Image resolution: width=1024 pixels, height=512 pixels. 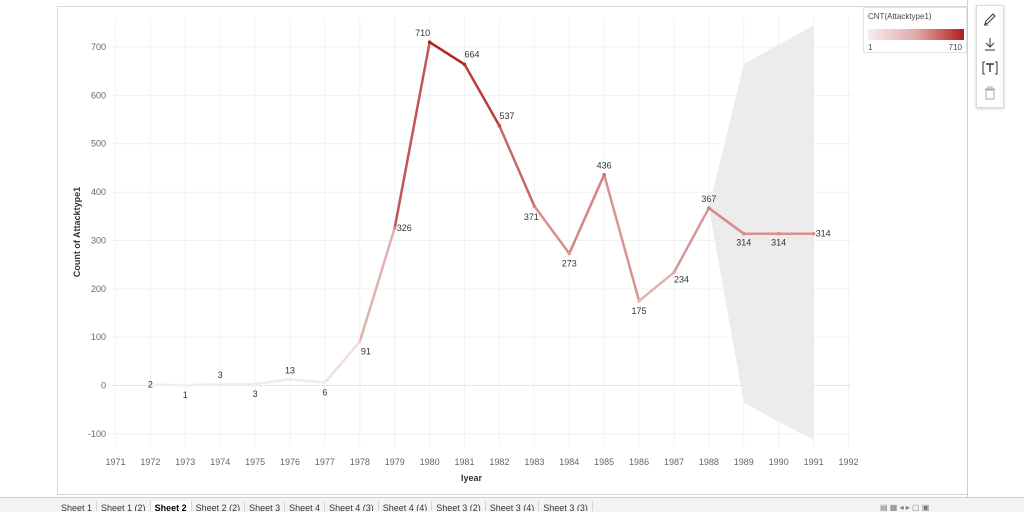 What do you see at coordinates (77, 232) in the screenshot?
I see `y-axis-title: Count of Attacktype1` at bounding box center [77, 232].